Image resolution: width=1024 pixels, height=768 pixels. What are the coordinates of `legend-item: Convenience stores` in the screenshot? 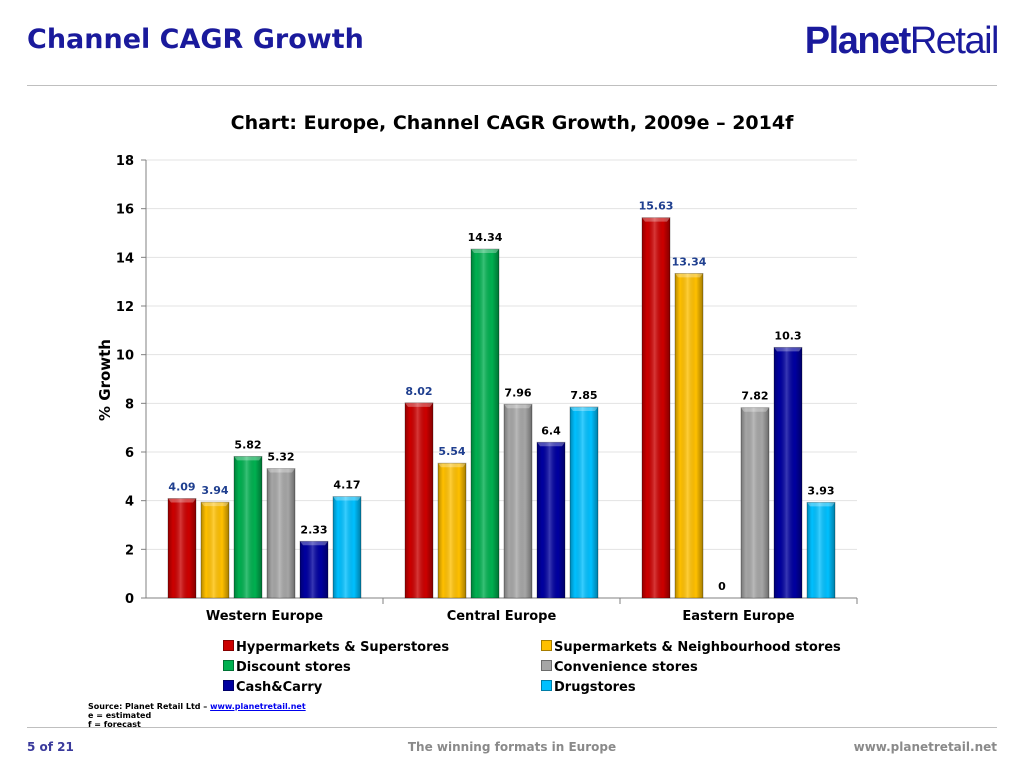 It's located at (619, 667).